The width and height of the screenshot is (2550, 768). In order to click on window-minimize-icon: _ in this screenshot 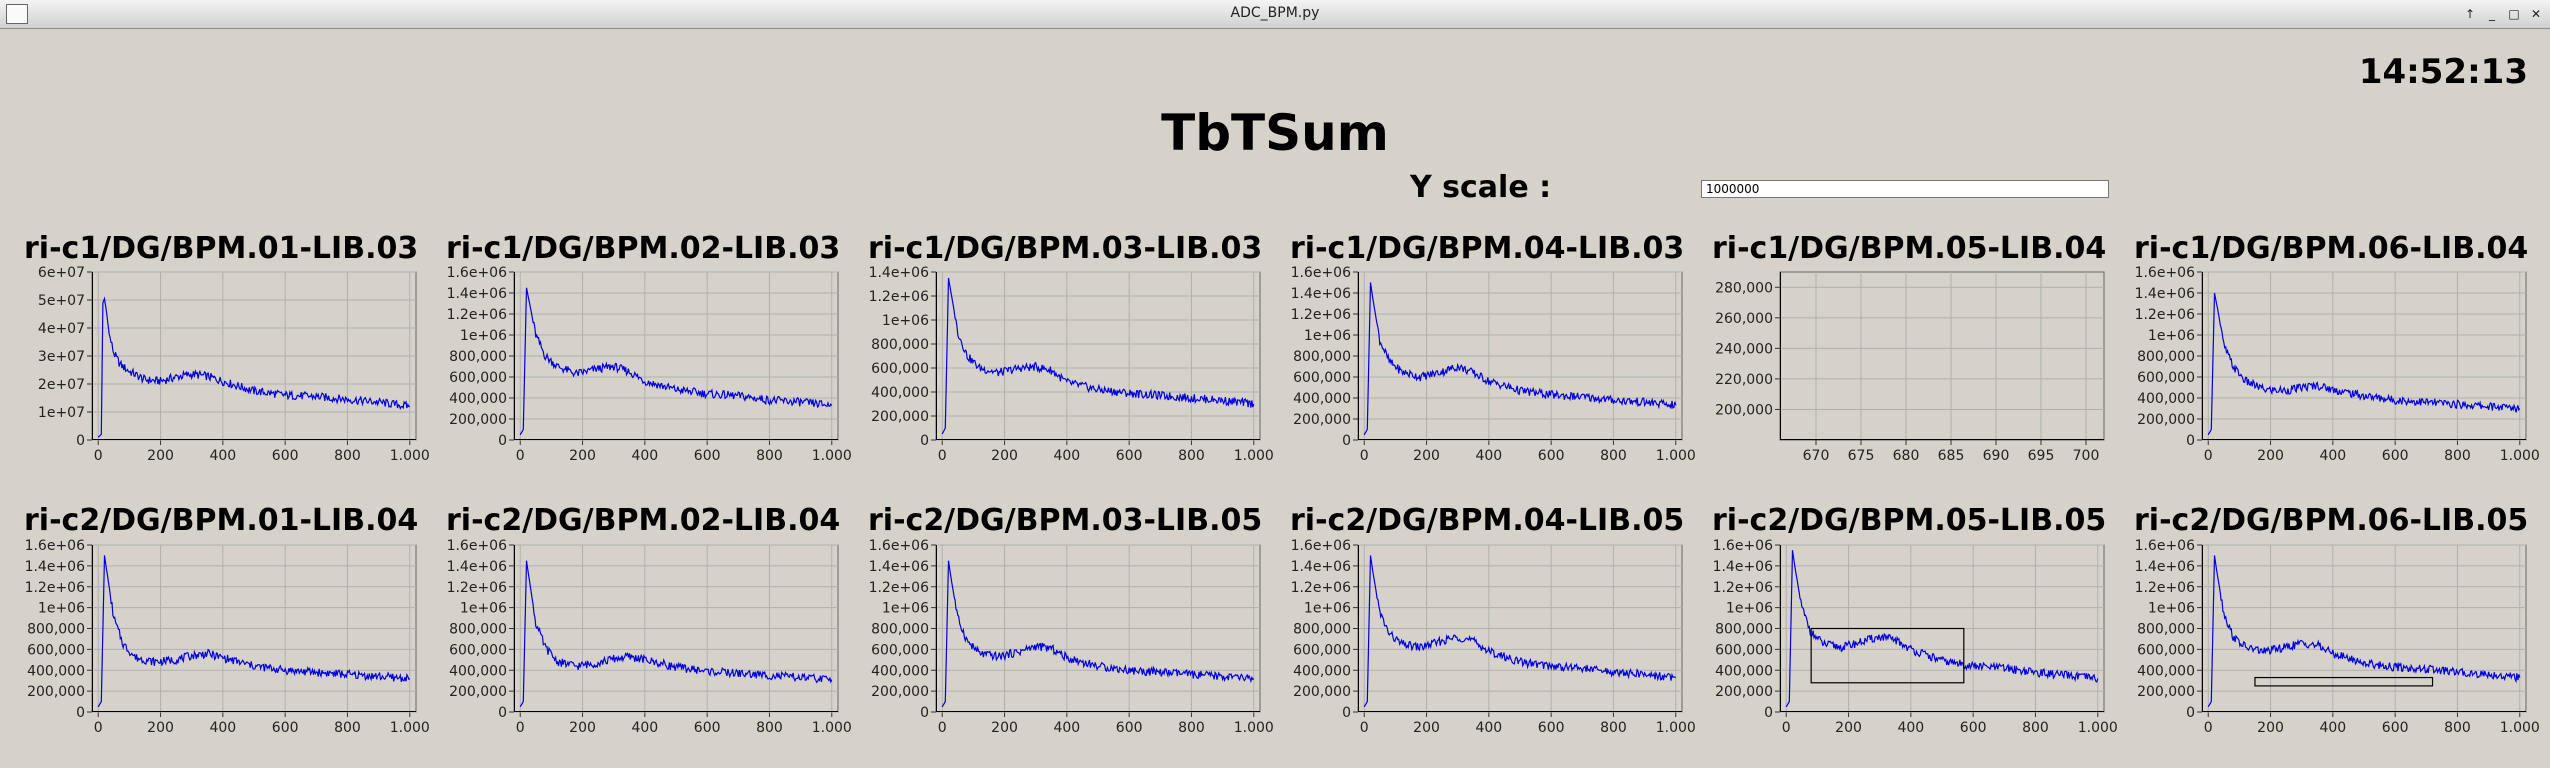, I will do `click(2492, 14)`.